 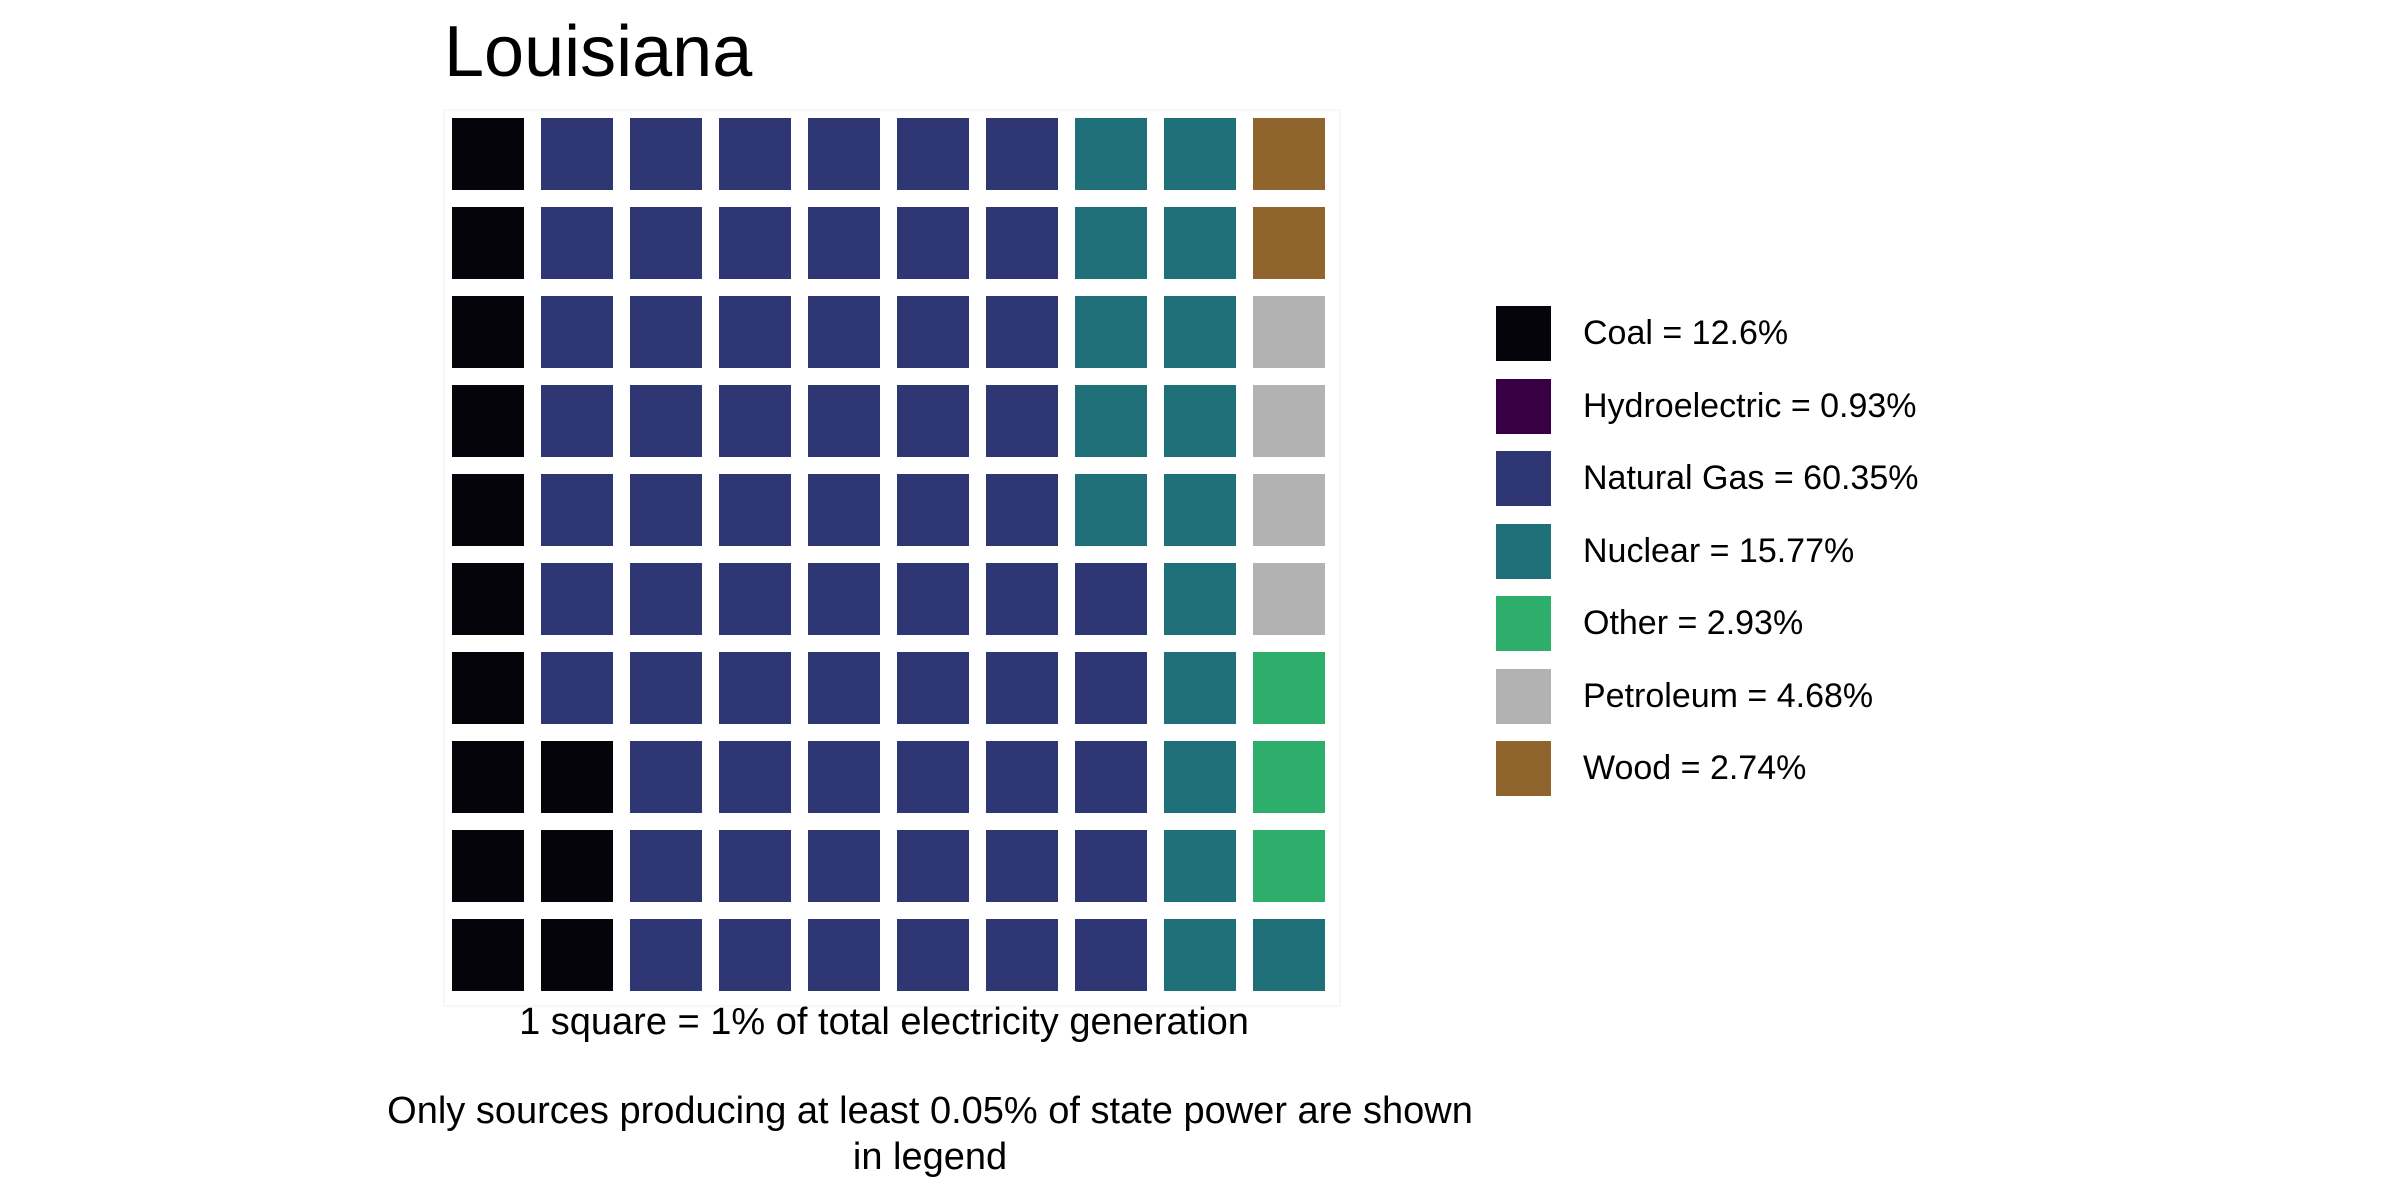 I want to click on legend-label: Petroleum = 4.68%, so click(x=1728, y=695).